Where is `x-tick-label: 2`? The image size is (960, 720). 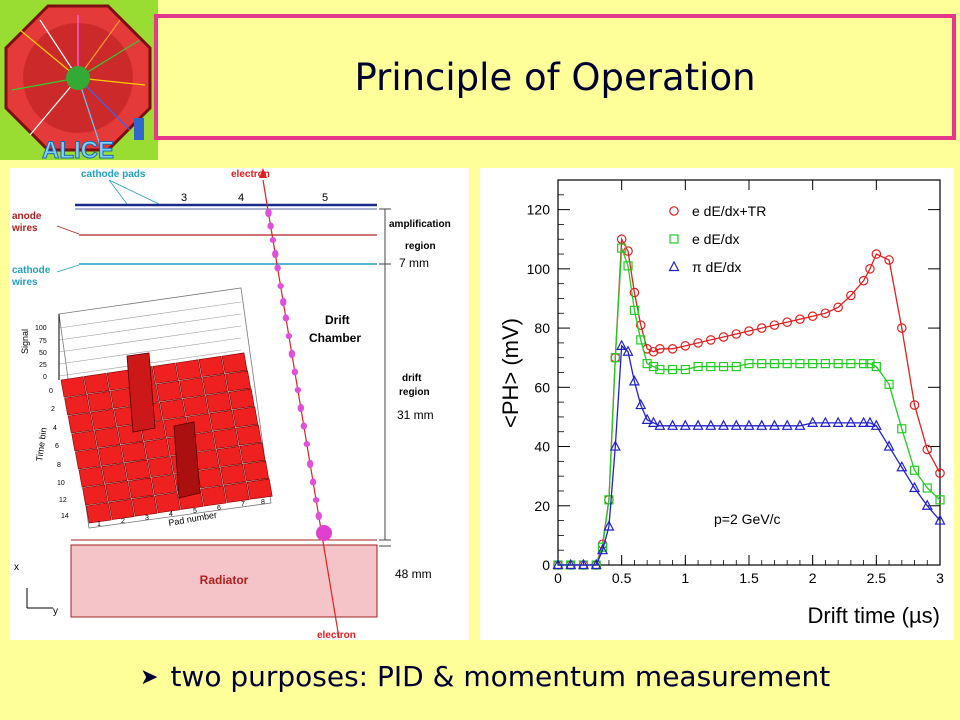
x-tick-label: 2 is located at coordinates (813, 578).